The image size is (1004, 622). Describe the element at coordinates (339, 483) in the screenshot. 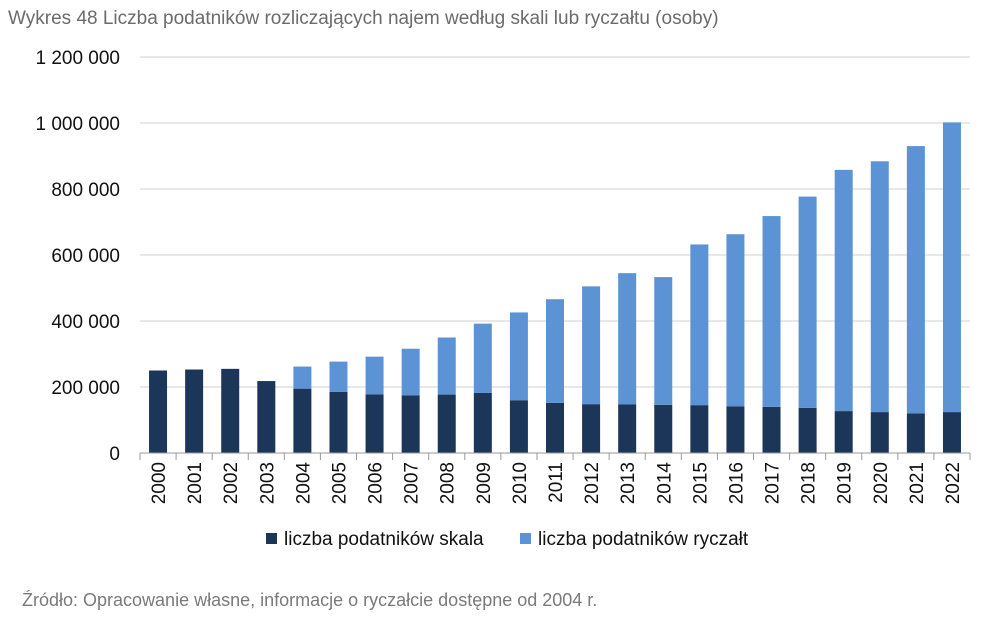

I see `x-tick-label: 2005` at that location.